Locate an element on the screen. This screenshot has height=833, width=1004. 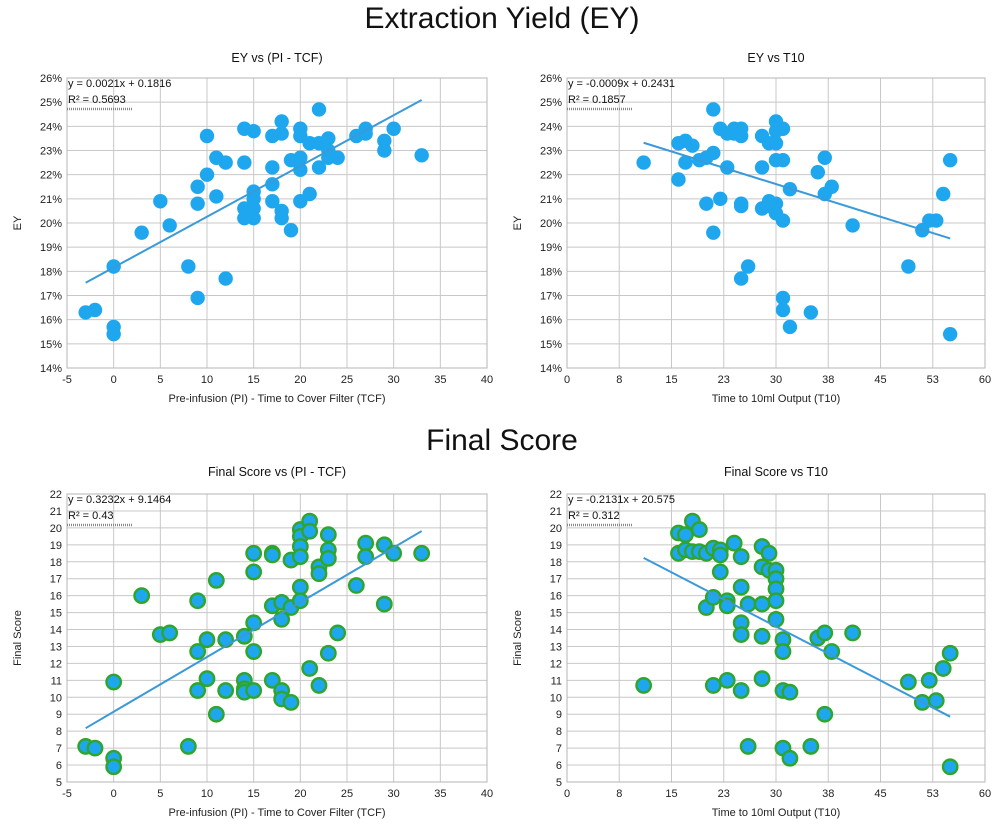
plot-frame is located at coordinates (776, 638).